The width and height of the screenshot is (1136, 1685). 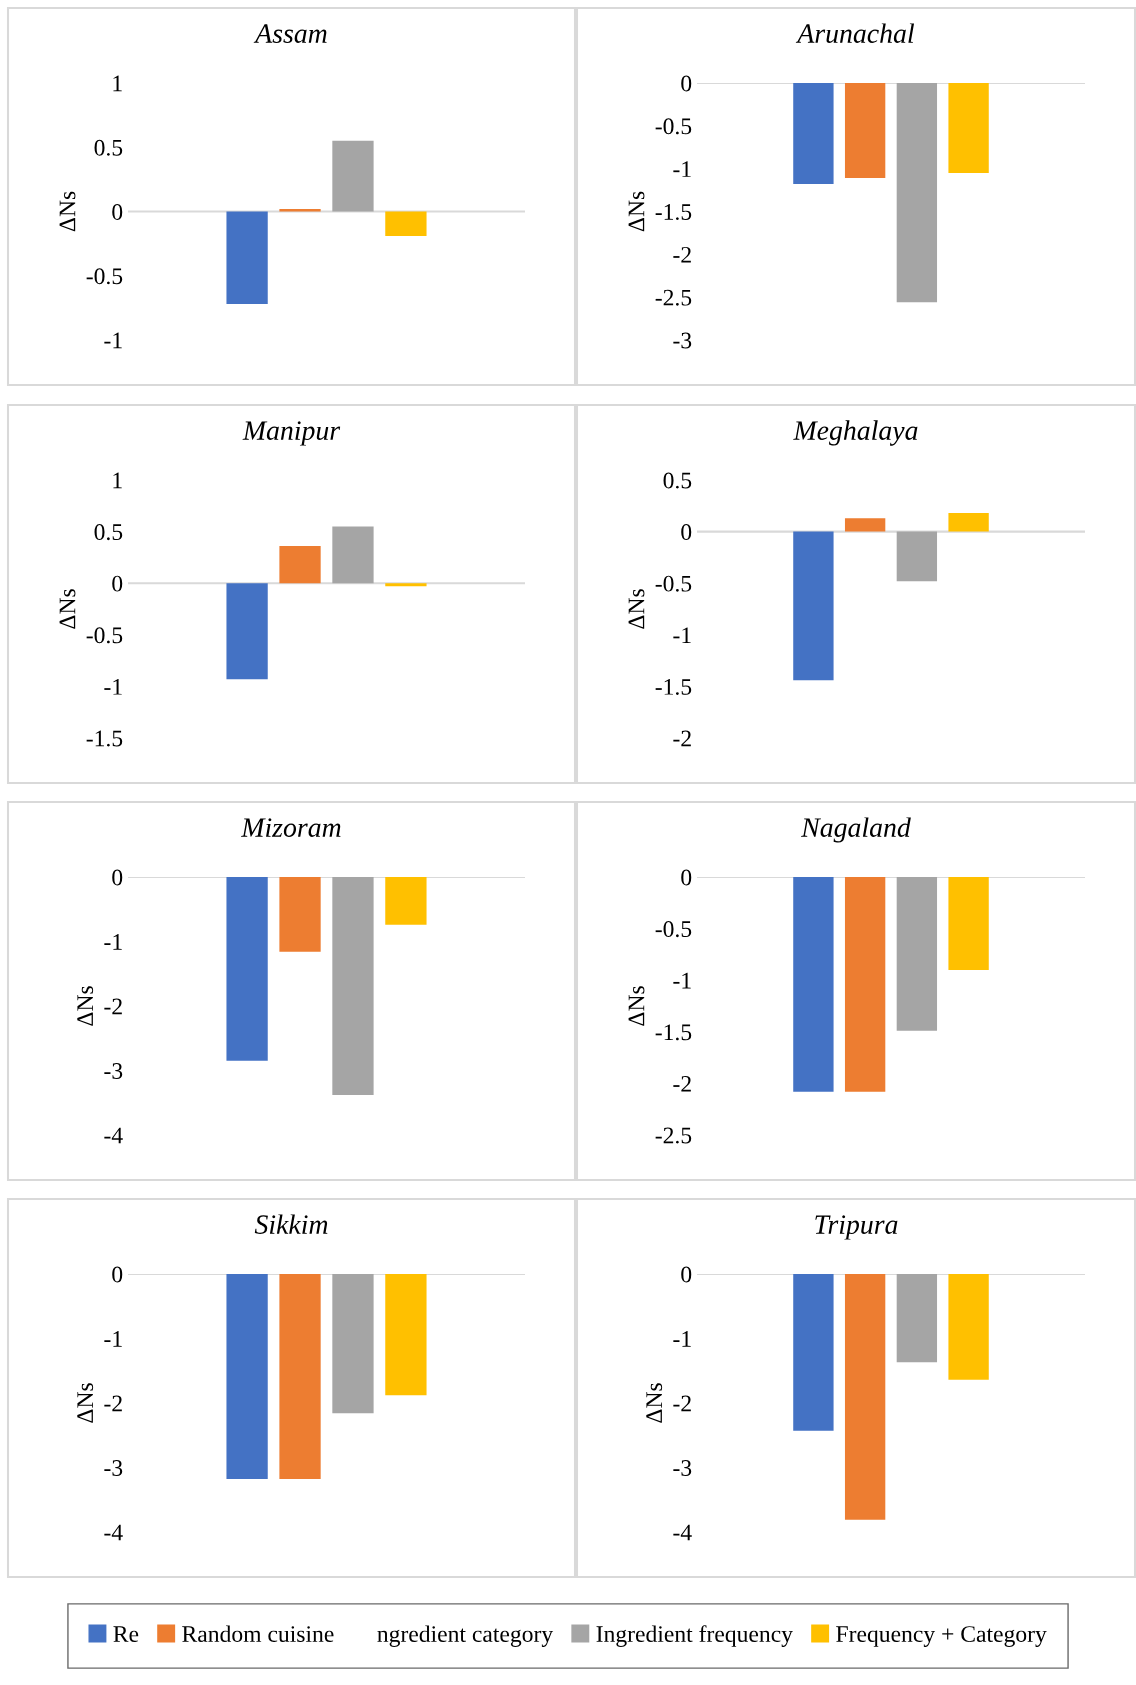 What do you see at coordinates (290, 33) in the screenshot?
I see `chart-title: Assam` at bounding box center [290, 33].